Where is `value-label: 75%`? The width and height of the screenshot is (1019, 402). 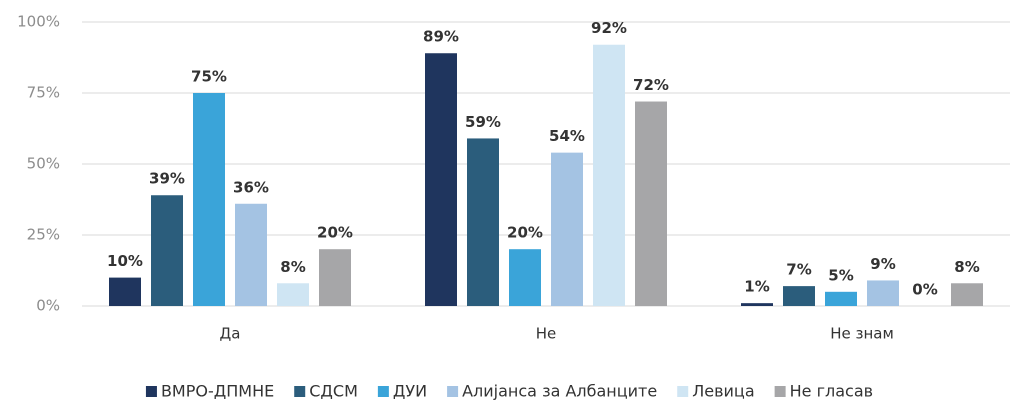 value-label: 75% is located at coordinates (209, 77).